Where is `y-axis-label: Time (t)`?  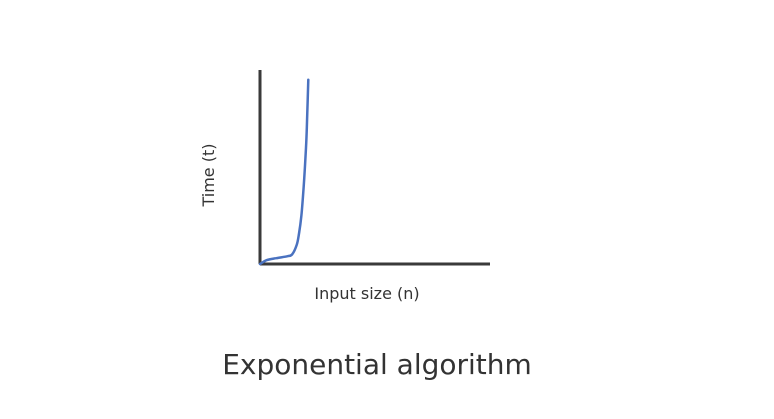 y-axis-label: Time (t) is located at coordinates (208, 176).